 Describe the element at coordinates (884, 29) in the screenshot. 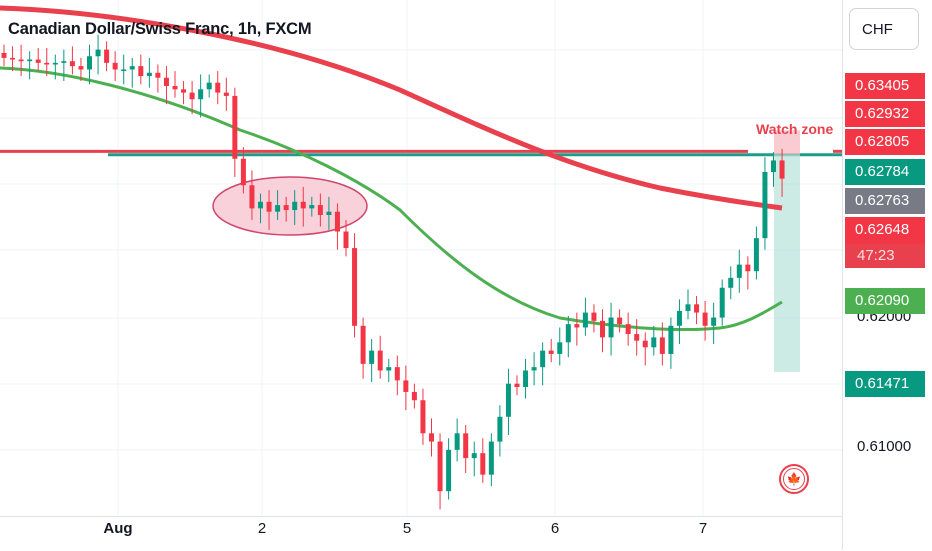

I see `currency-button: CHF` at that location.